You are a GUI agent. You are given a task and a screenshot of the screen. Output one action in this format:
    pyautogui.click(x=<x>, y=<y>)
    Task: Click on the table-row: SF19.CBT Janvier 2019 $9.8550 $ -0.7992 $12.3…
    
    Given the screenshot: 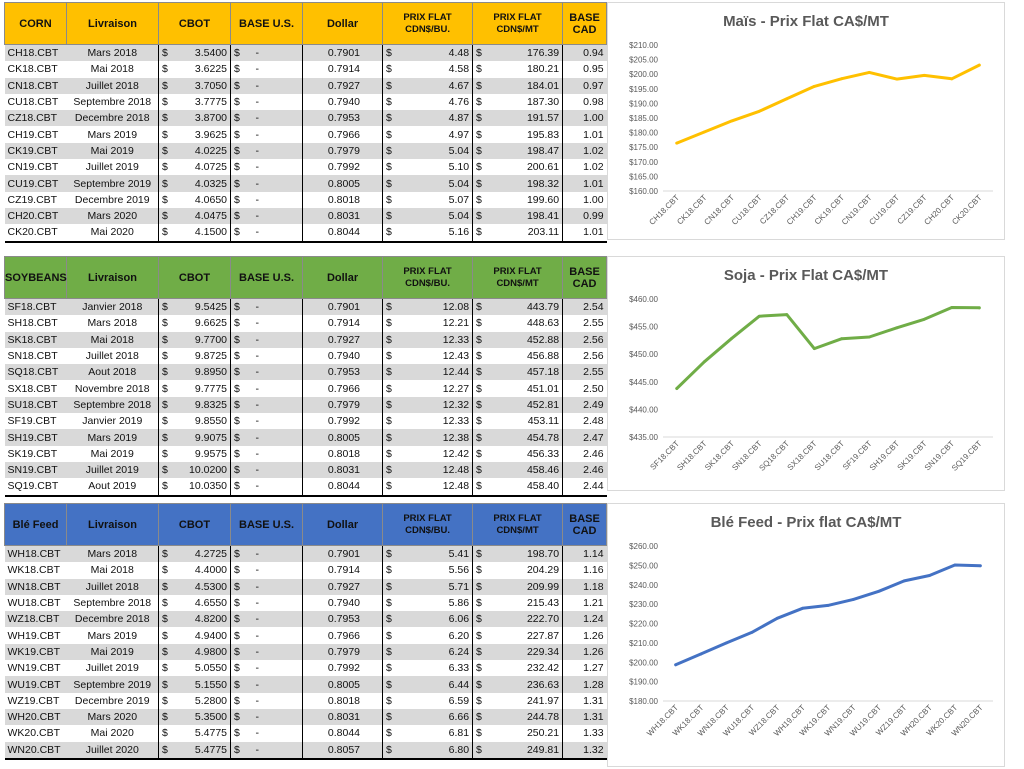 What is the action you would take?
    pyautogui.click(x=306, y=421)
    